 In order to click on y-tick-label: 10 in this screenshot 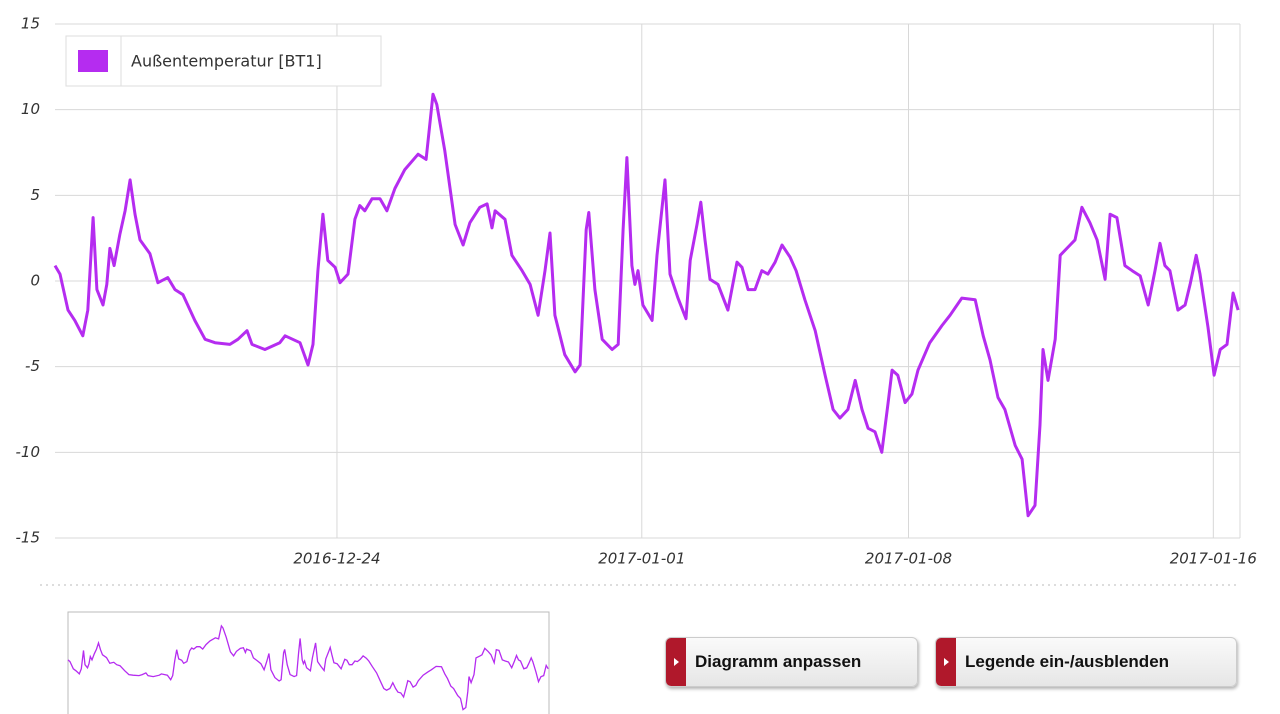, I will do `click(30, 109)`.